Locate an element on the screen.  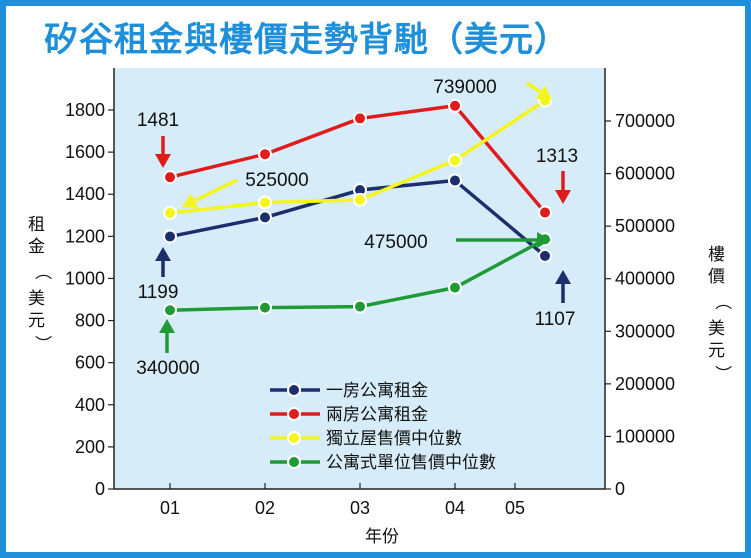
y-axis-left-label-3: 美 is located at coordinates (36, 299).